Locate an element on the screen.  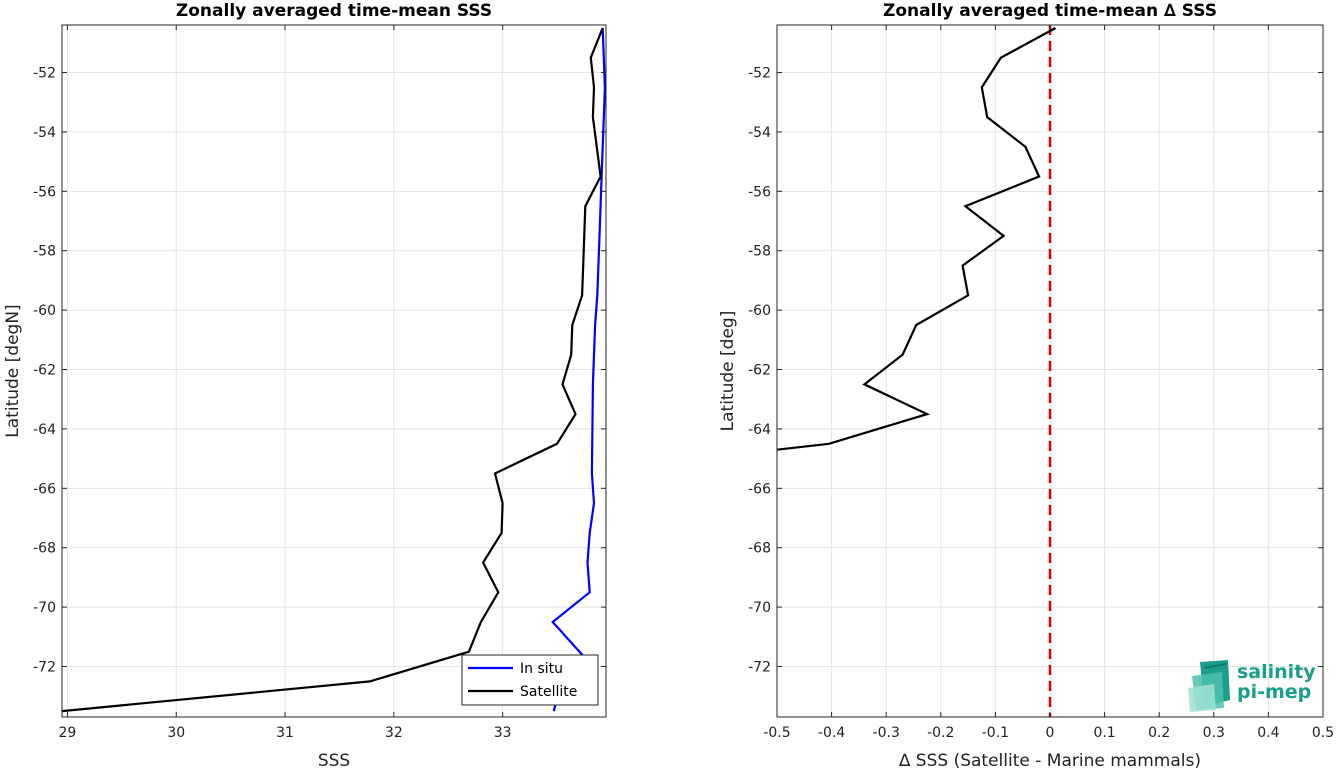
x-tick-label: 0.5 is located at coordinates (1323, 733).